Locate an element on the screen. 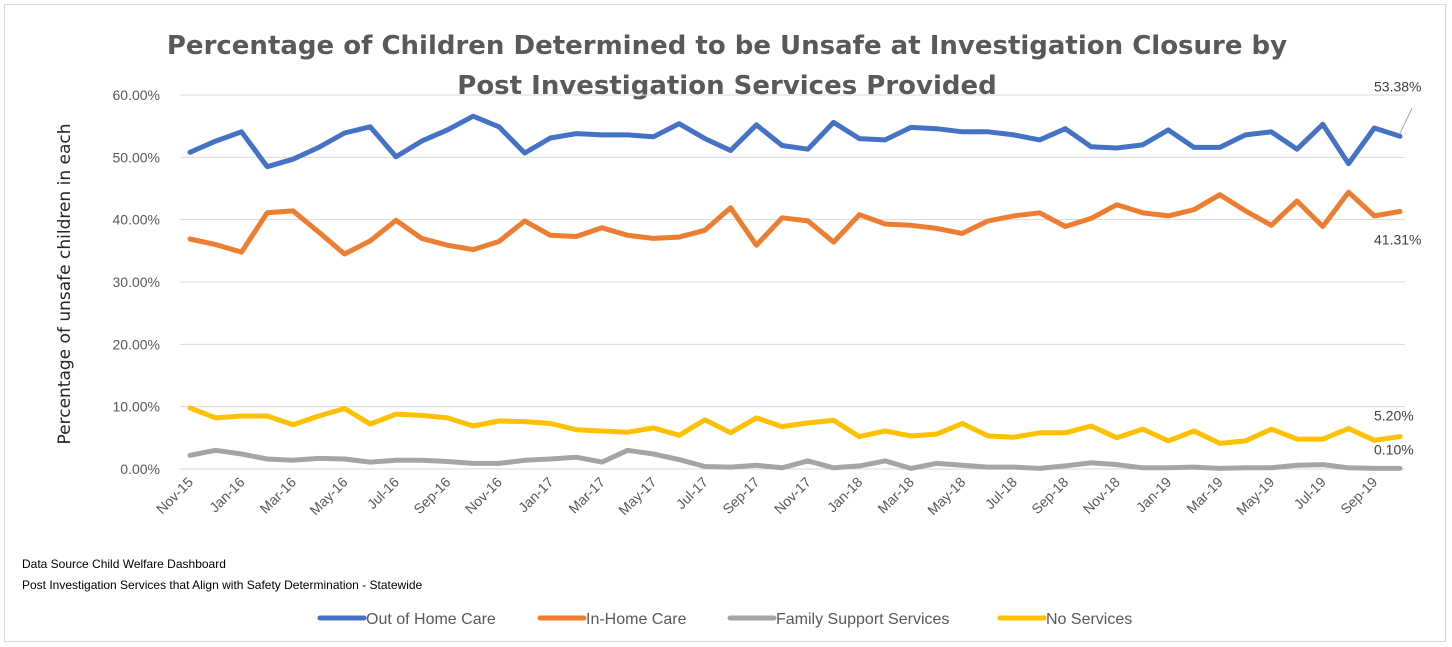  x-tick-label: Jul-16 is located at coordinates (383, 493).